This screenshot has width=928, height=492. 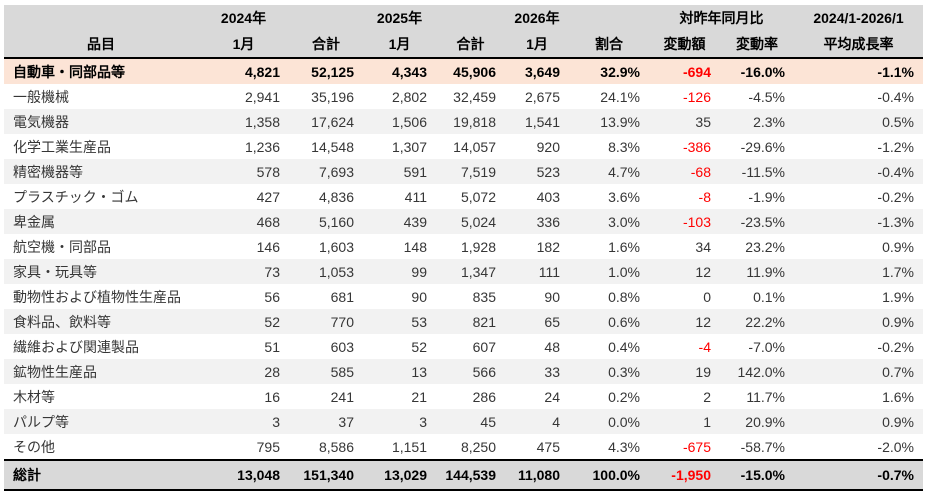 What do you see at coordinates (620, 121) in the screenshot?
I see `cell-share: 13.9%` at bounding box center [620, 121].